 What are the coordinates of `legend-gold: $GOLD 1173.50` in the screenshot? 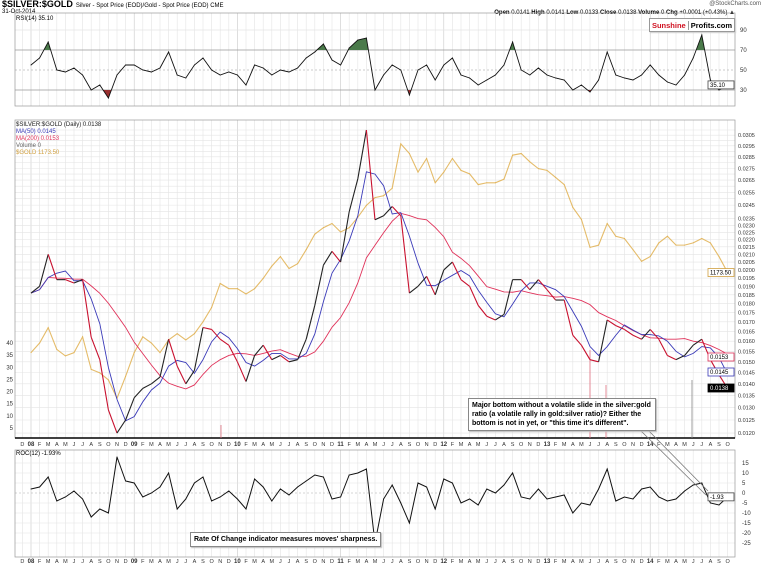 It's located at (38, 153).